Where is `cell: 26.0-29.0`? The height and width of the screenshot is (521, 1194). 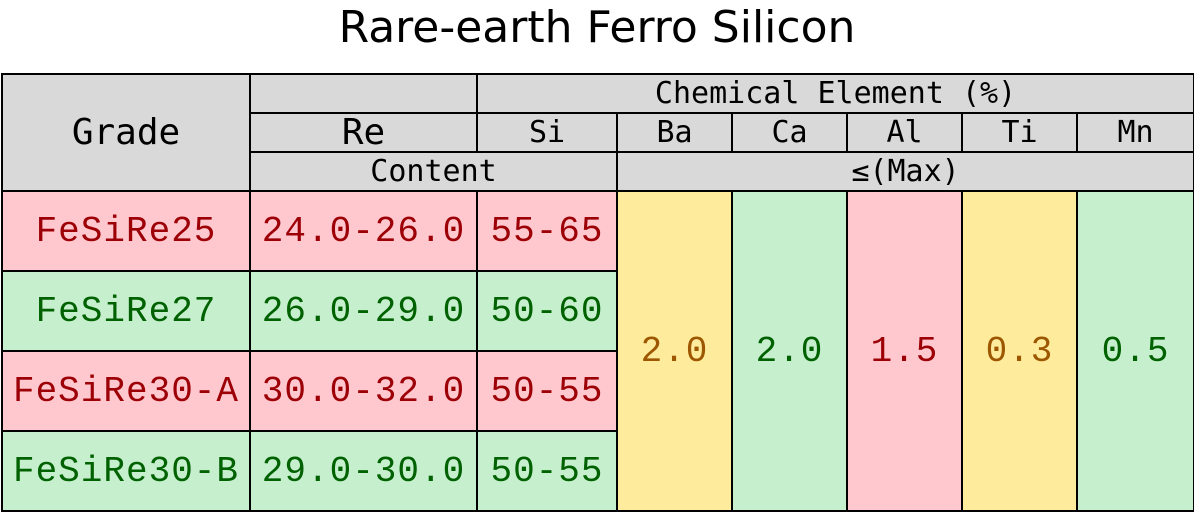
cell: 26.0-29.0 is located at coordinates (363, 311).